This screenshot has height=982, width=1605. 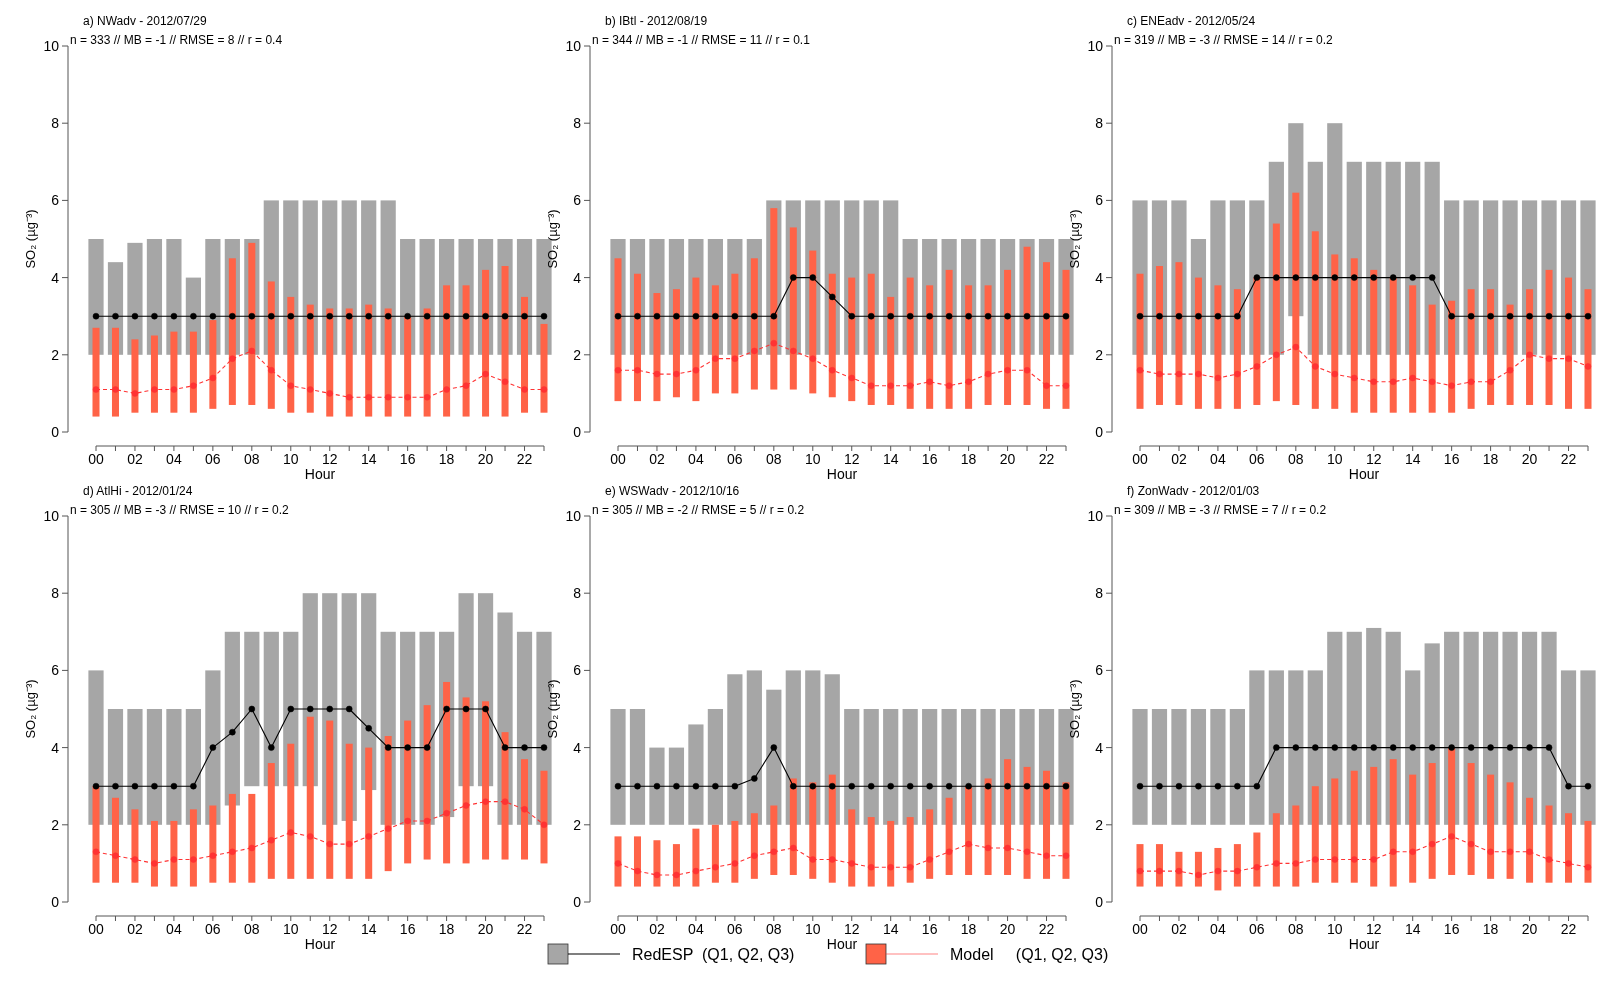 I want to click on x-tick-label: 16, so click(x=929, y=459).